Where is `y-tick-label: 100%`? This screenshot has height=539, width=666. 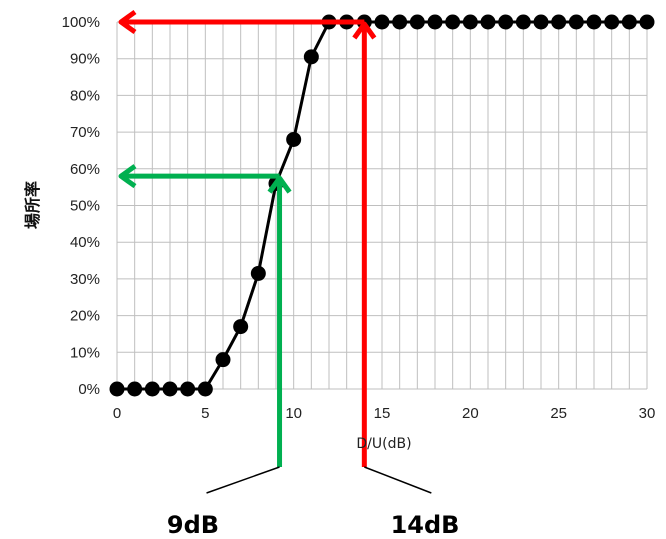
y-tick-label: 100% is located at coordinates (81, 22).